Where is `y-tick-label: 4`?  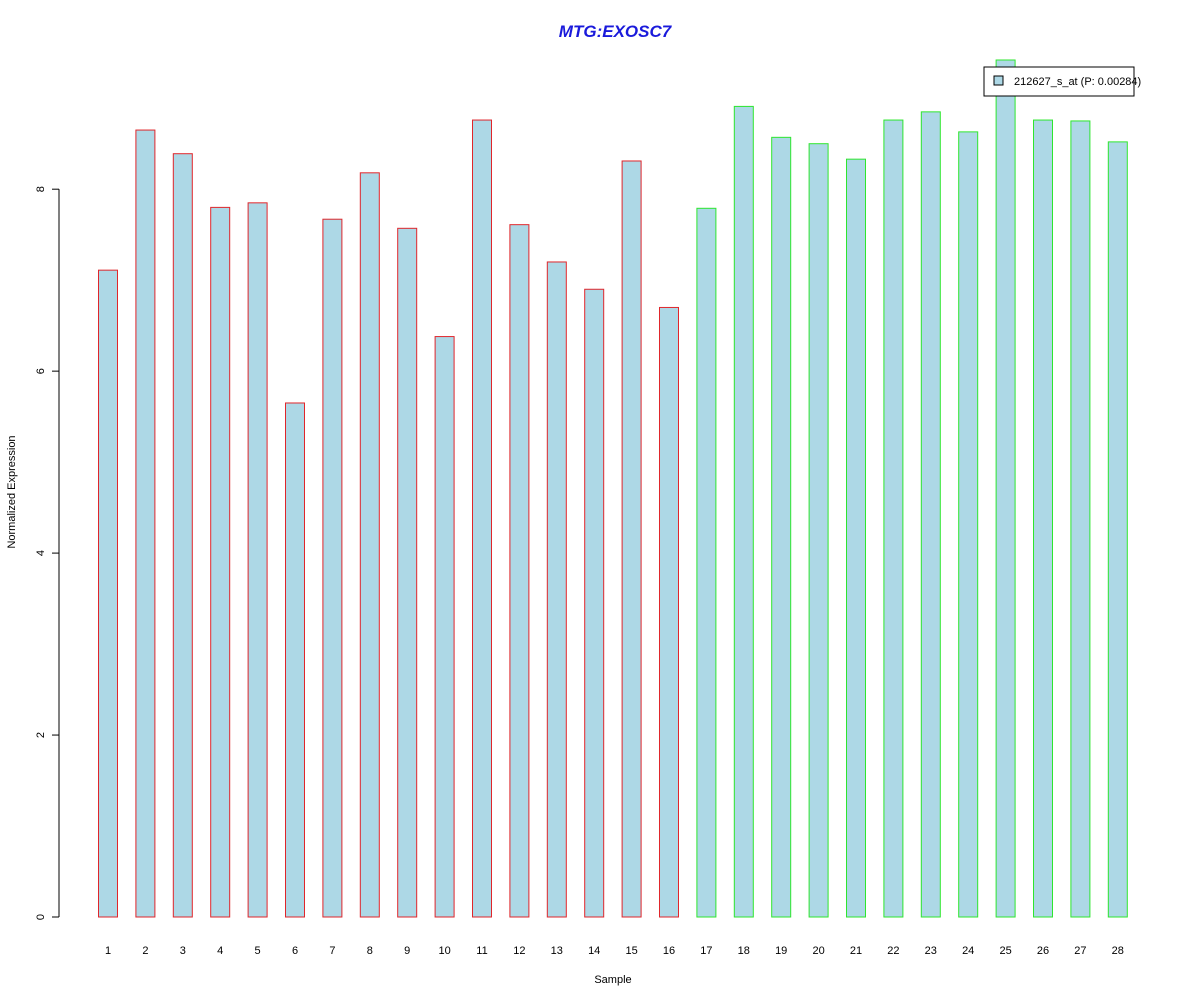
y-tick-label: 4 is located at coordinates (41, 553).